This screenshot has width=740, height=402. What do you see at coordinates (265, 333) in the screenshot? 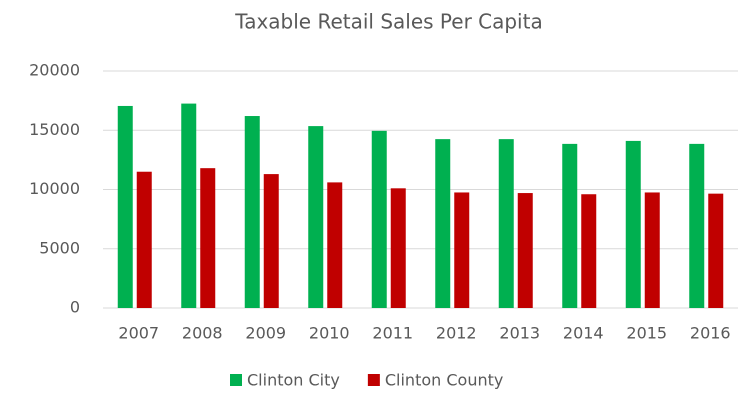
I see `x-tick-label: 2009` at bounding box center [265, 333].